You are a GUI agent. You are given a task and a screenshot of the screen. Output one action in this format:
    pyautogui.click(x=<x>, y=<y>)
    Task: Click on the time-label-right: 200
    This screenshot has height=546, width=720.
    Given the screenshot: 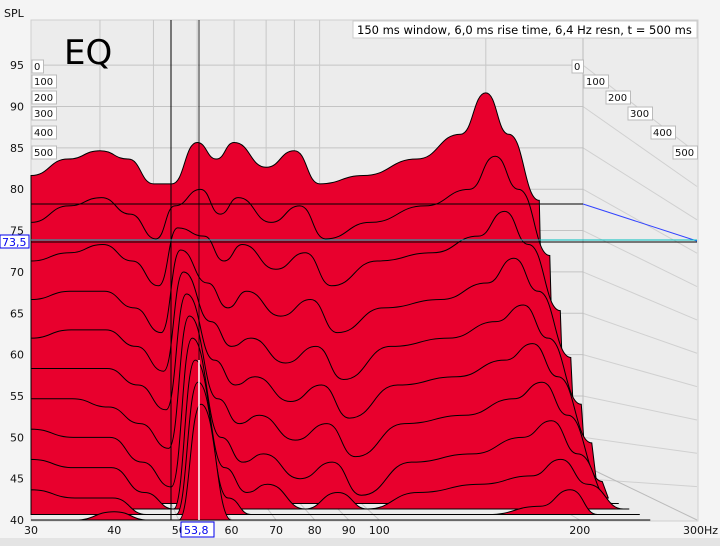 What is the action you would take?
    pyautogui.click(x=617, y=98)
    